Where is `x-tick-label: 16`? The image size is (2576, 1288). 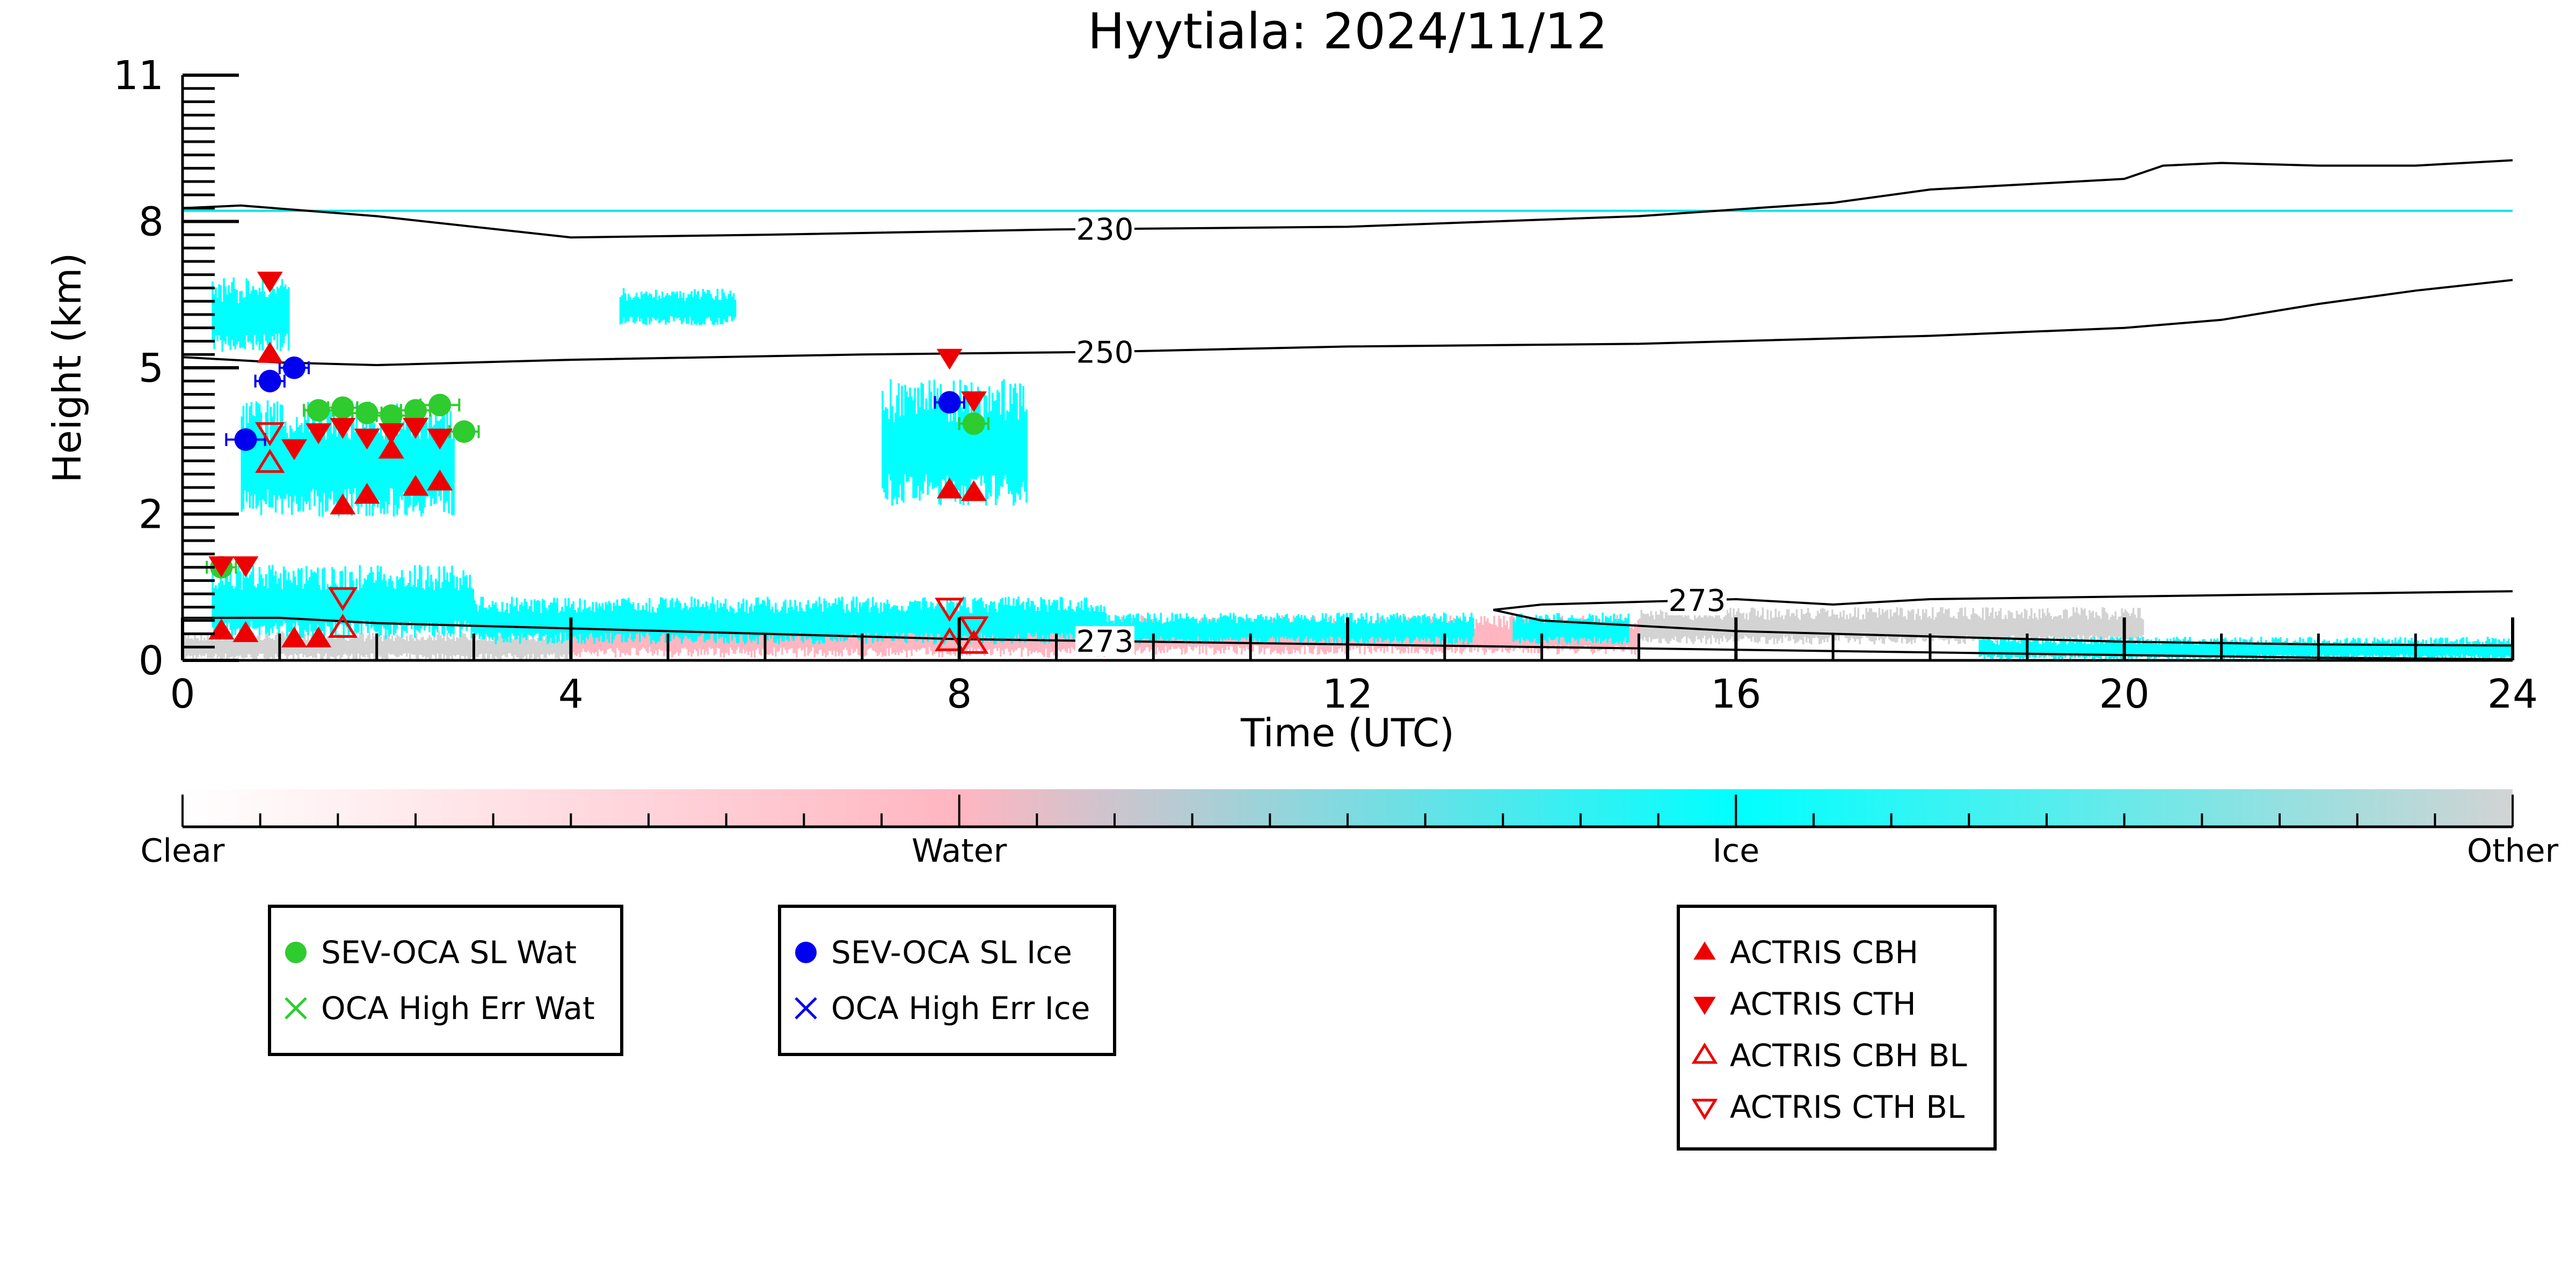
x-tick-label: 16 is located at coordinates (1736, 694).